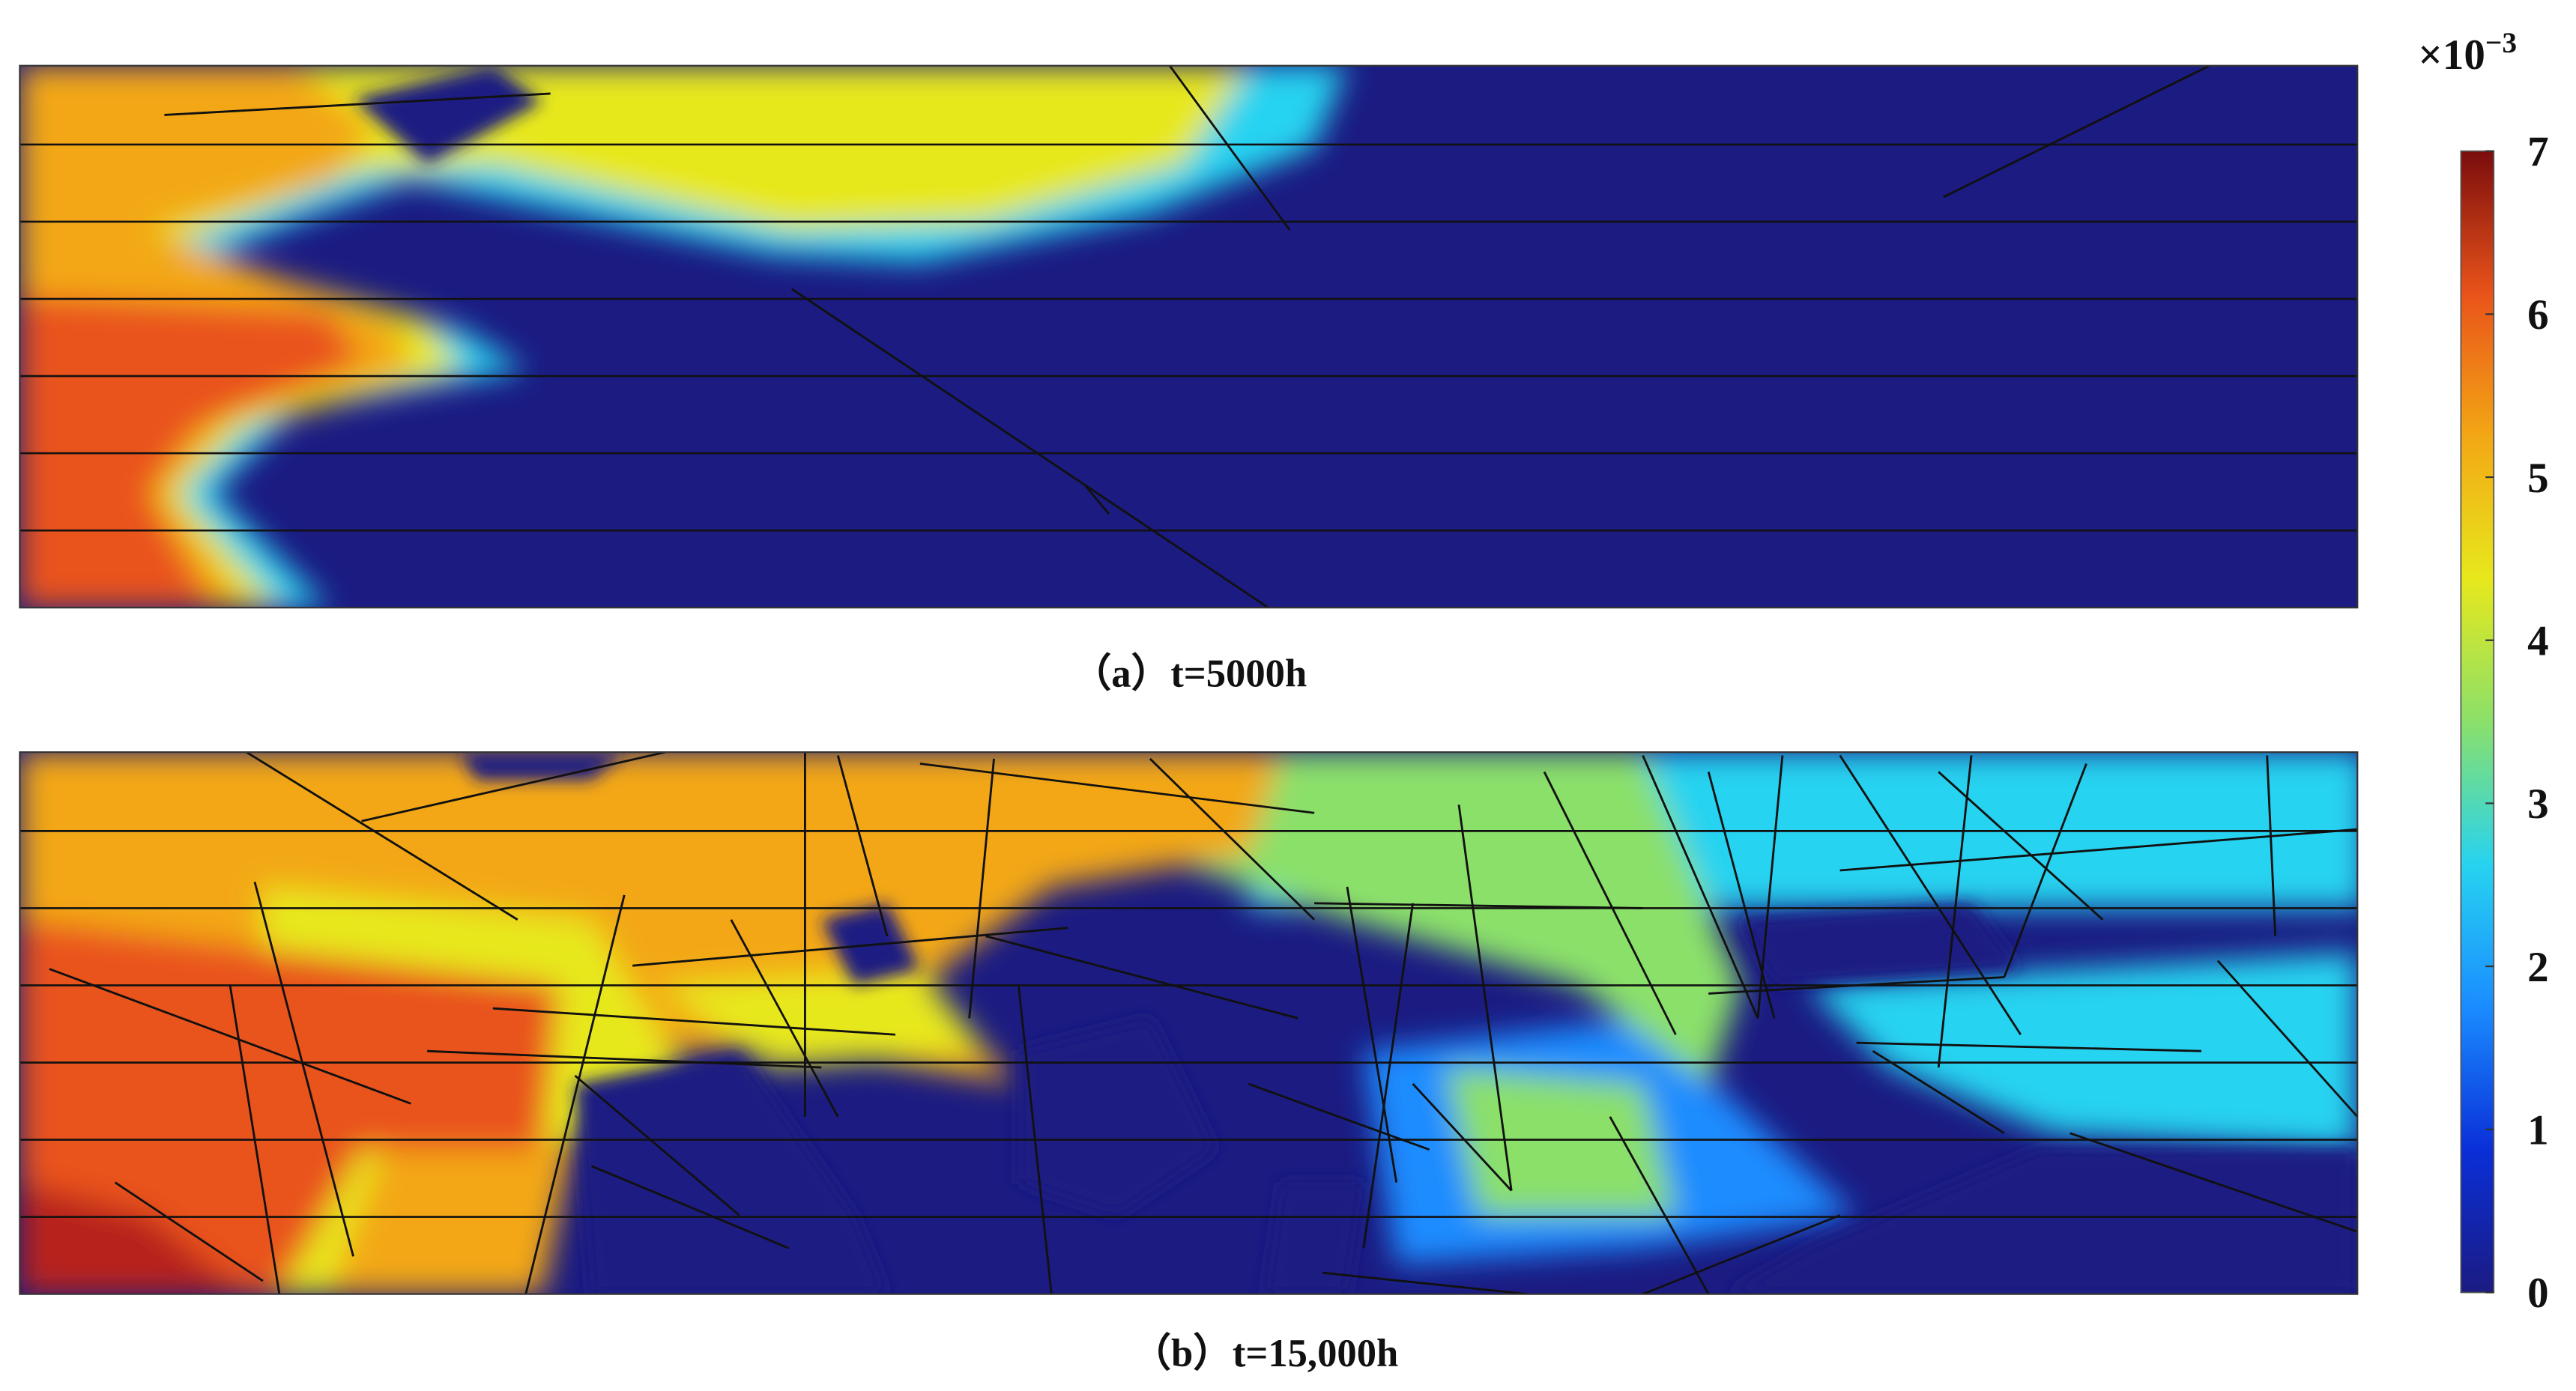 This screenshot has height=1391, width=2576. What do you see at coordinates (2477, 722) in the screenshot?
I see `colorbar` at bounding box center [2477, 722].